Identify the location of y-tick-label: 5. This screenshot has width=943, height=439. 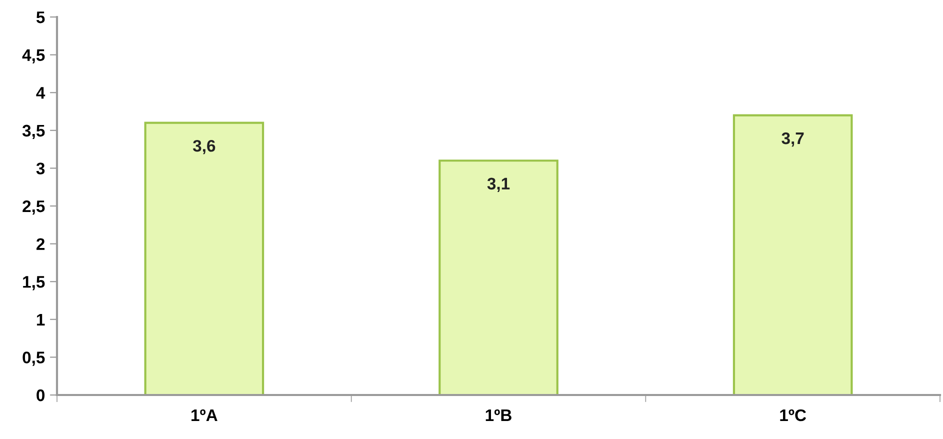
(40, 18).